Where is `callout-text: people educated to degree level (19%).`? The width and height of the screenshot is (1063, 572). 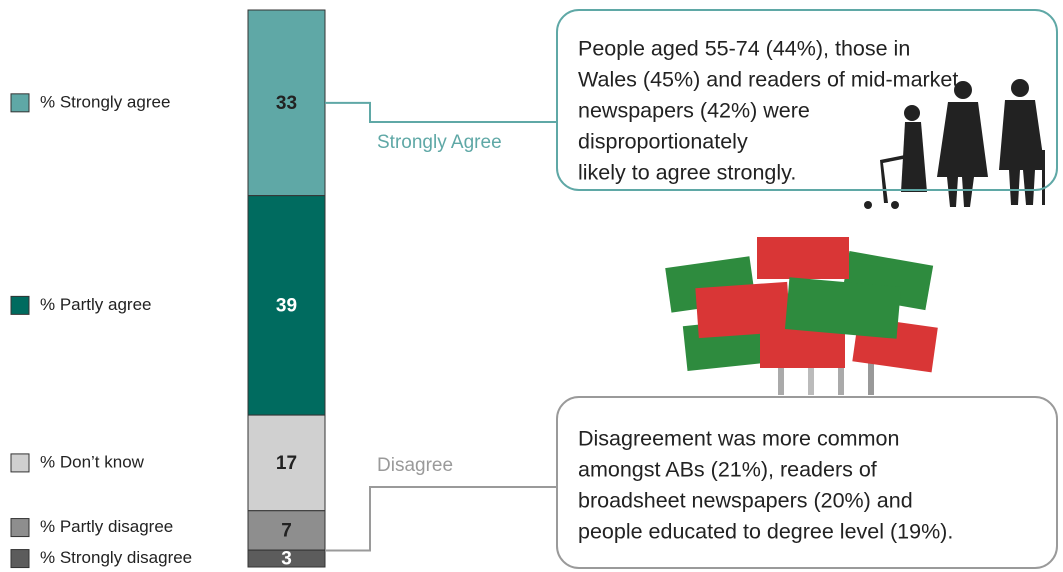
callout-text: people educated to degree level (19%). is located at coordinates (765, 532).